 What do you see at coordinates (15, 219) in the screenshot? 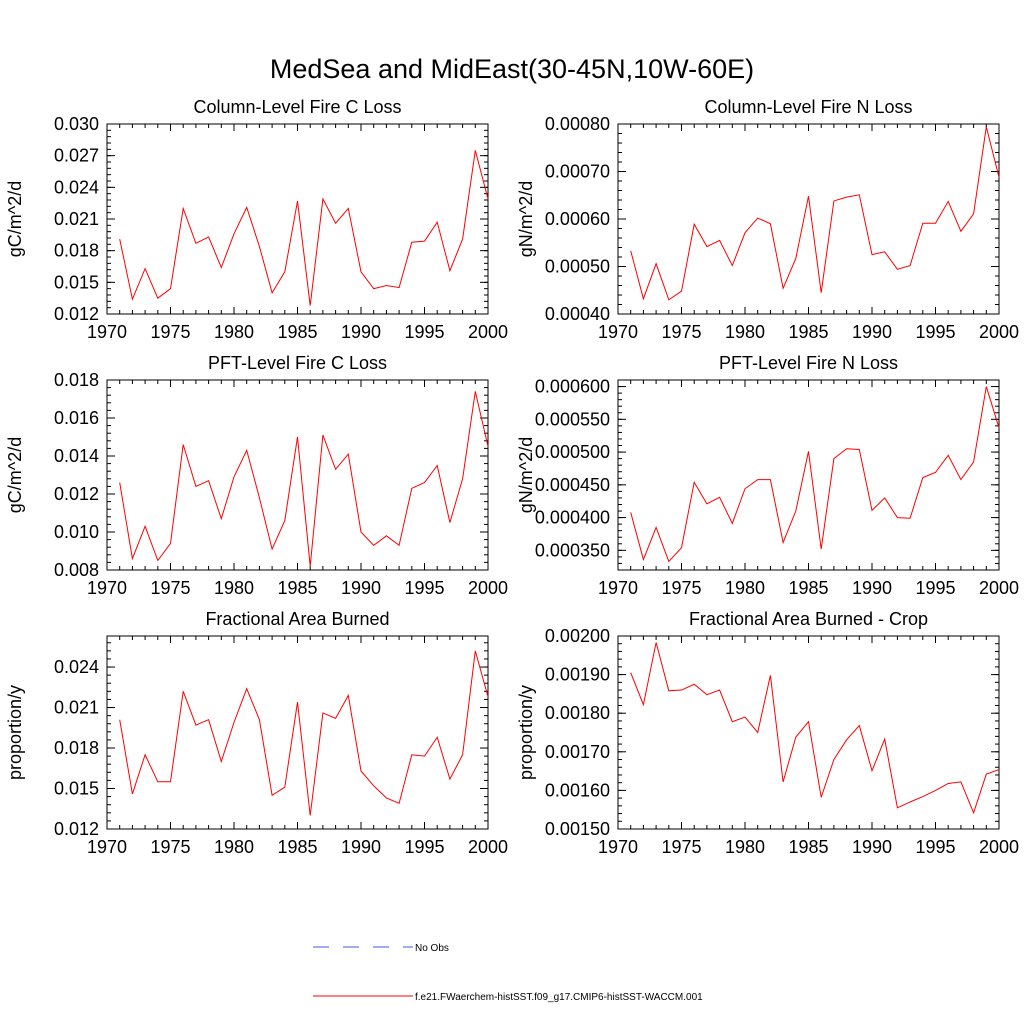
I see `y-axis-label: gC/m^2/d` at bounding box center [15, 219].